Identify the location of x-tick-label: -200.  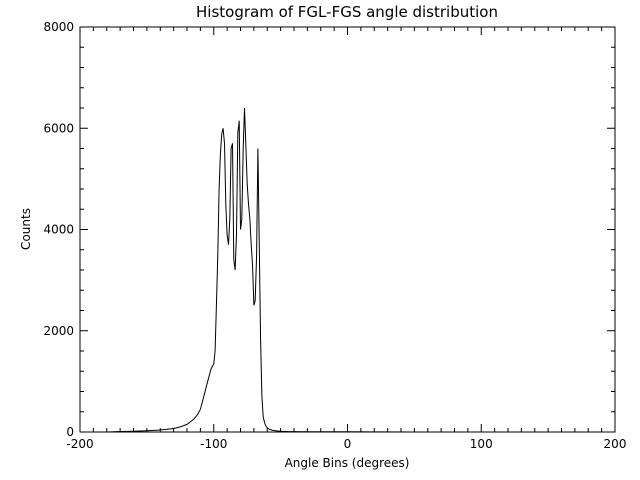
(79, 444).